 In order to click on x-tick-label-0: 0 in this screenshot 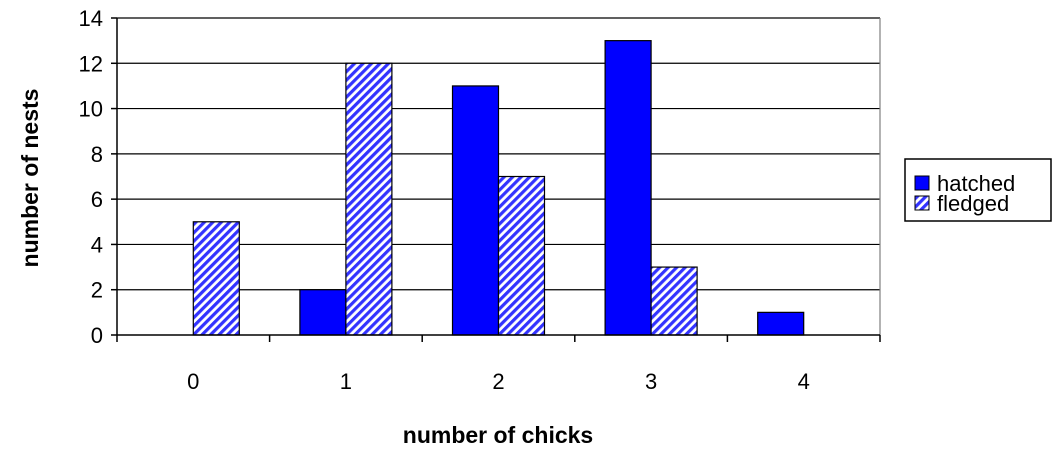, I will do `click(193, 381)`.